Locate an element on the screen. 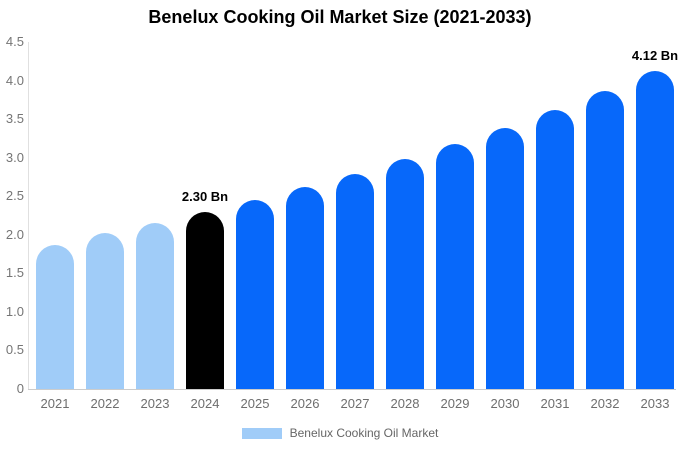  x-tick-label-2029: 2029 is located at coordinates (455, 403).